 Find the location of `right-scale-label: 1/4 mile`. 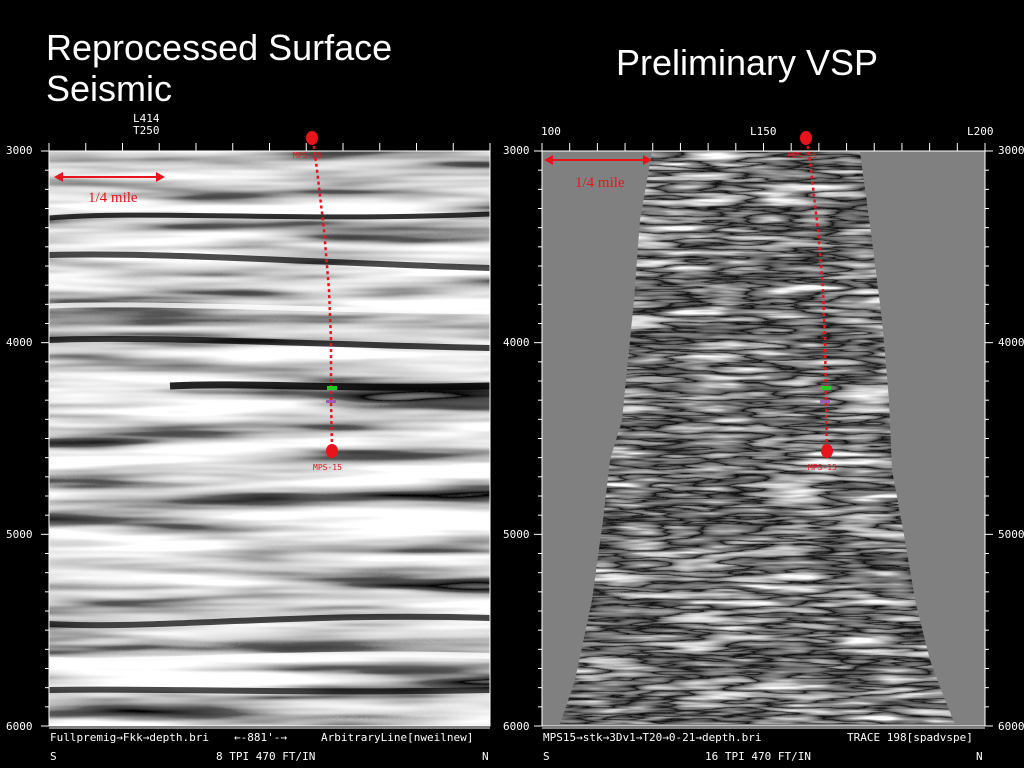

right-scale-label: 1/4 mile is located at coordinates (600, 183).